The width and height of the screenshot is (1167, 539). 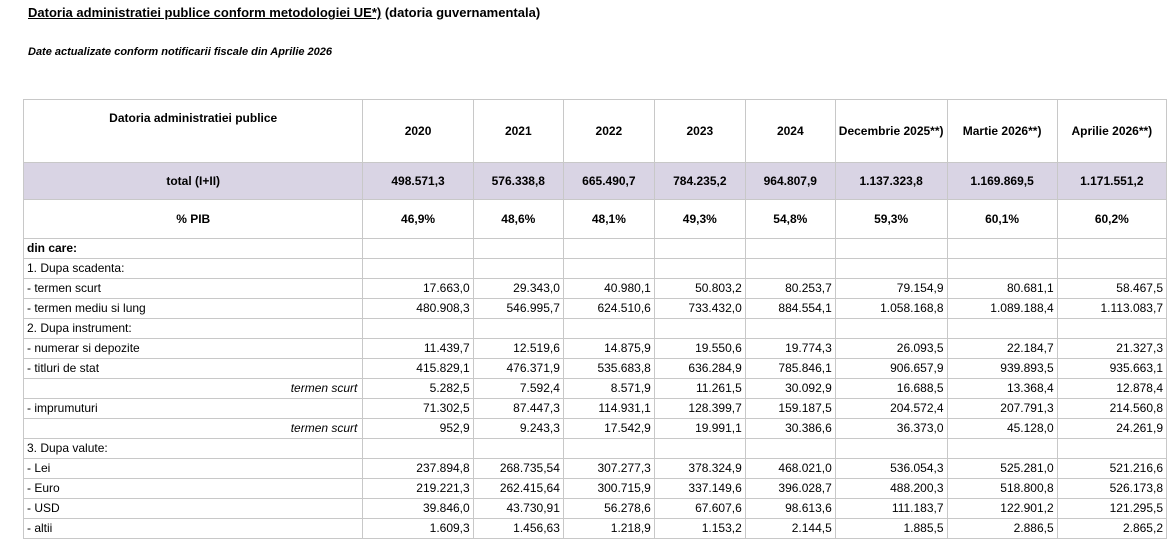 I want to click on row-value: 262.415,64, so click(x=518, y=488).